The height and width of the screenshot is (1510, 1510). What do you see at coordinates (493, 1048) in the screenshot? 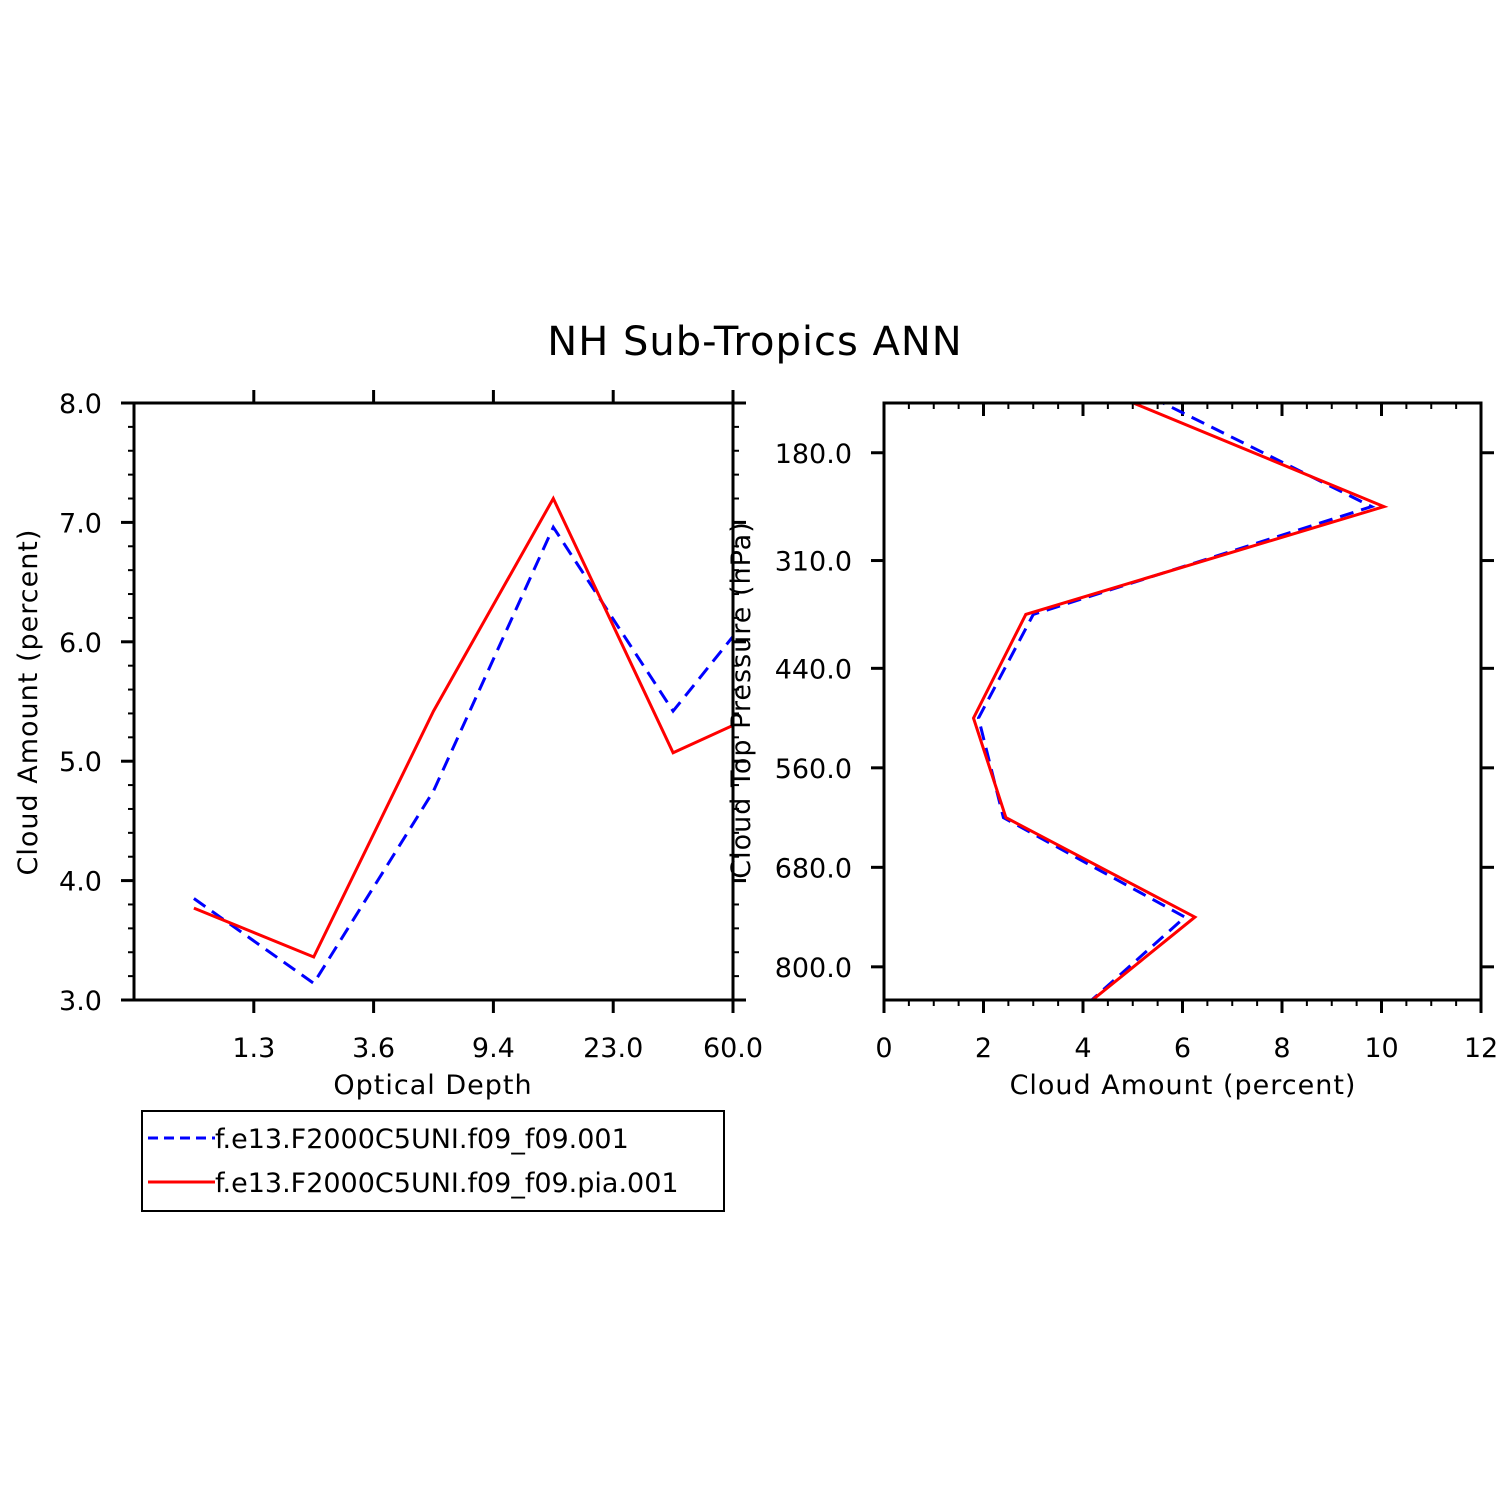
I see `left-x-tick-label: 9.4` at bounding box center [493, 1048].